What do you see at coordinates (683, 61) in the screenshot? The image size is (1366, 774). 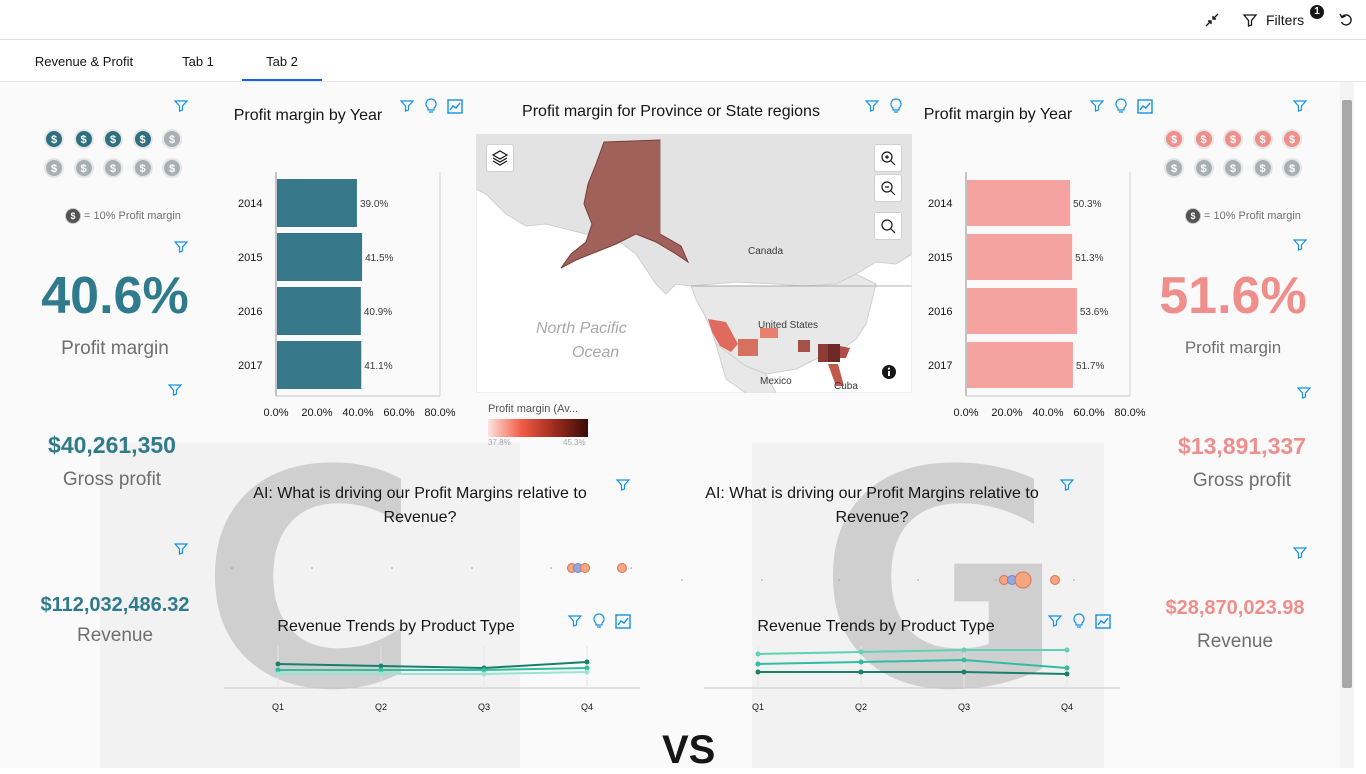 I see `tab-bar: Revenue & Profit Tab 1 Tab 2` at bounding box center [683, 61].